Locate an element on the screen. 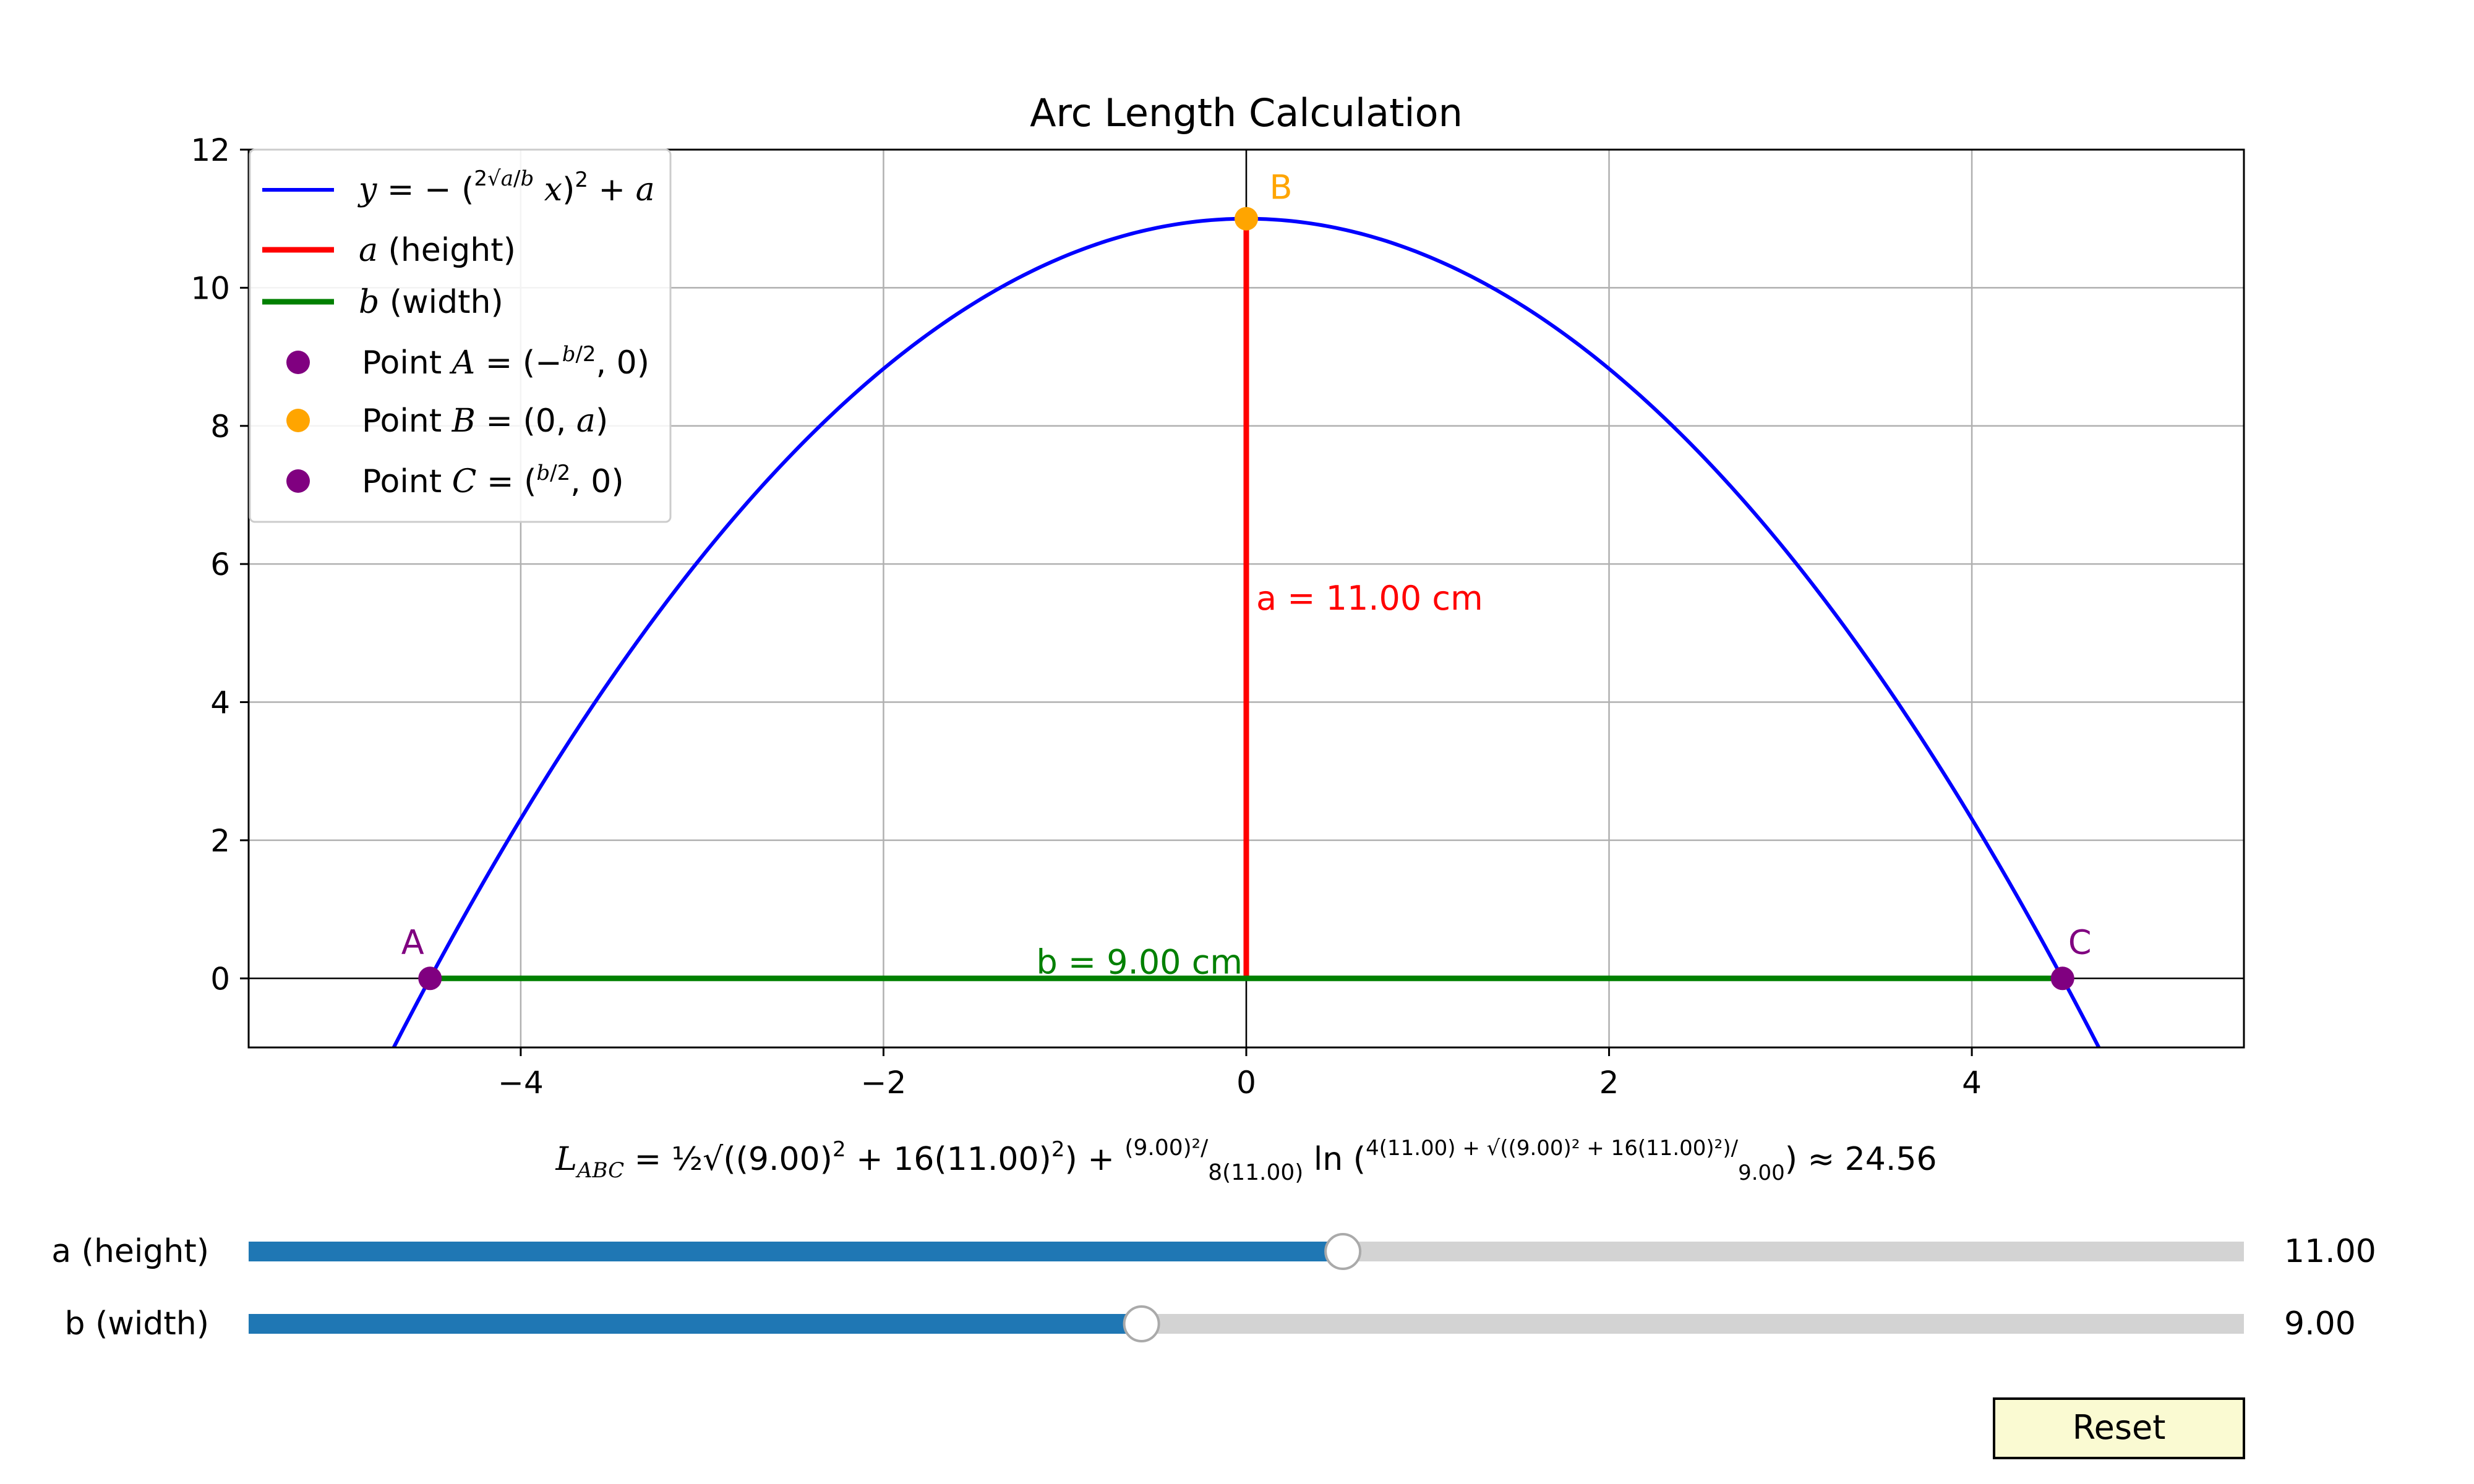  y-tick-label: 6 is located at coordinates (220, 564).